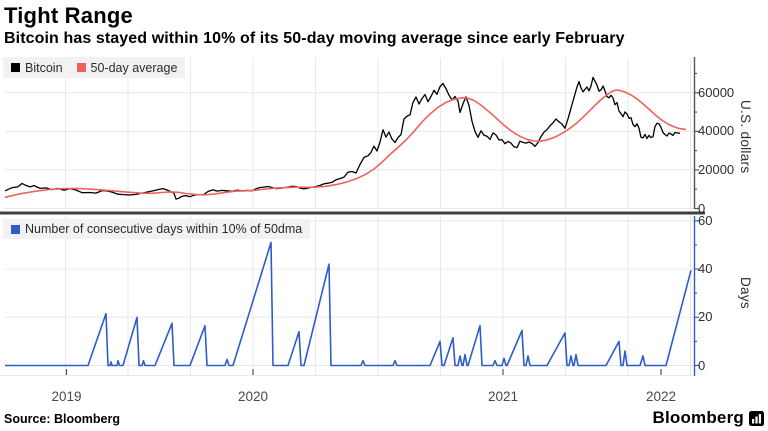 The height and width of the screenshot is (431, 768). I want to click on y-tick-label: 40, so click(705, 269).